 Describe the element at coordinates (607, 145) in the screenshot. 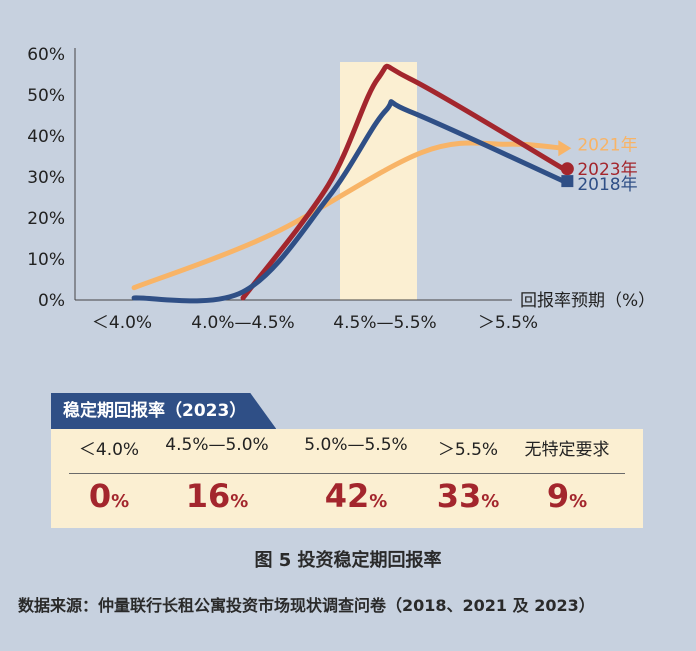

I see `legend-label: 2021年` at that location.